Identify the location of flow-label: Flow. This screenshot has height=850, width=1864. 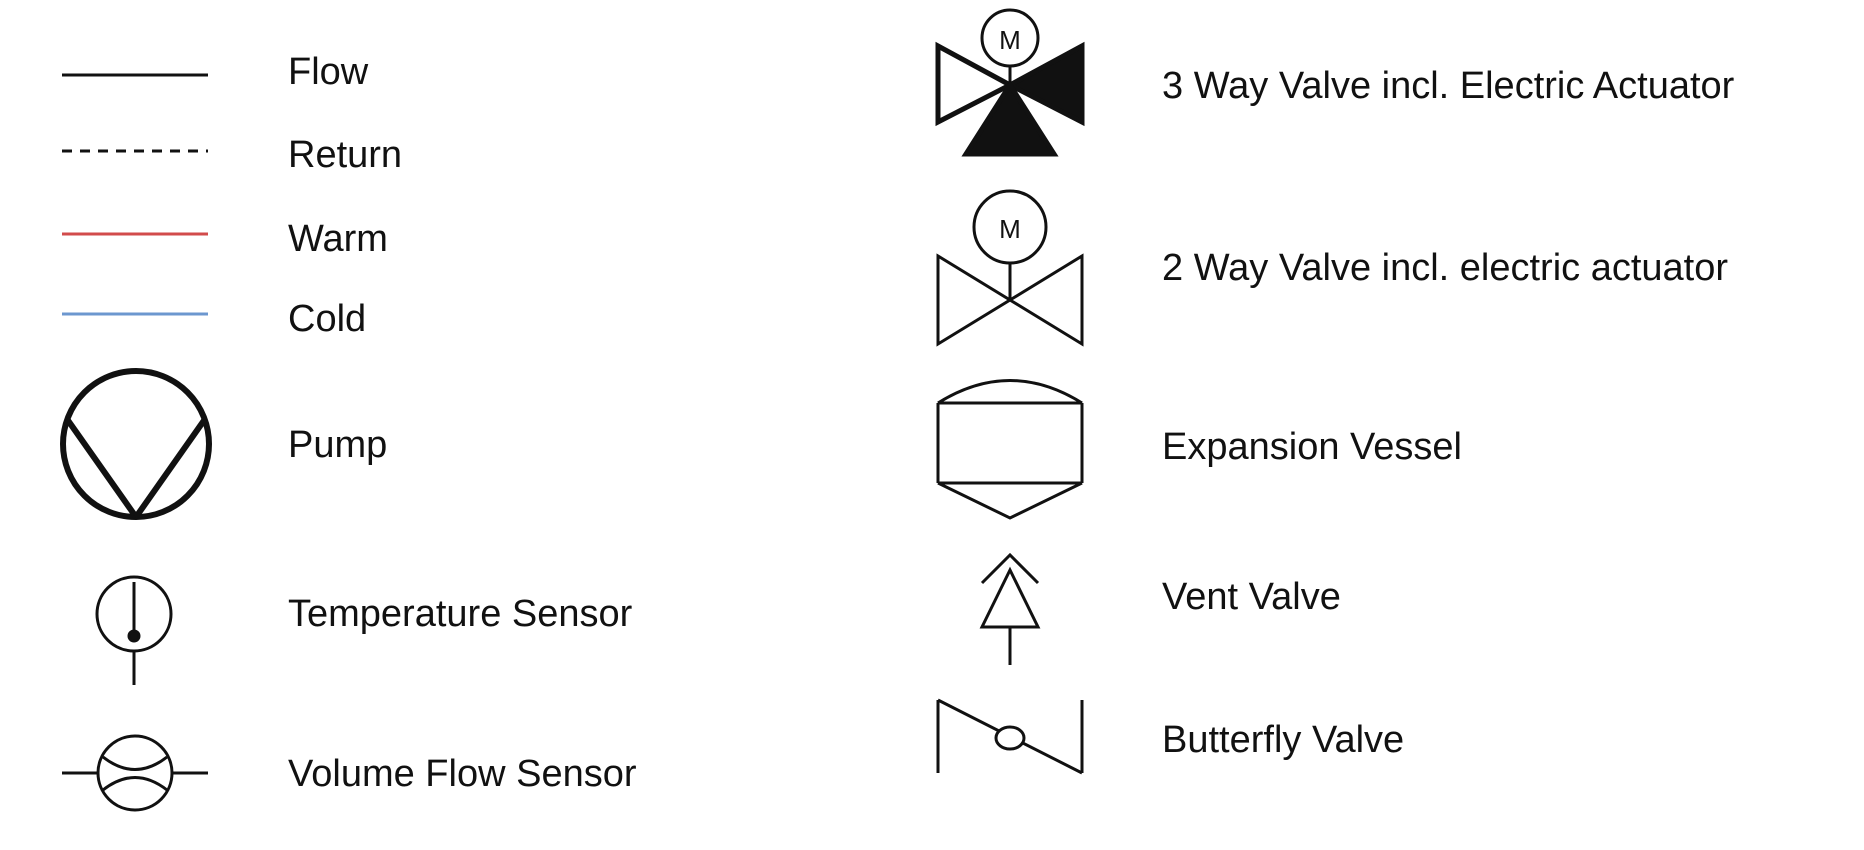
(328, 72).